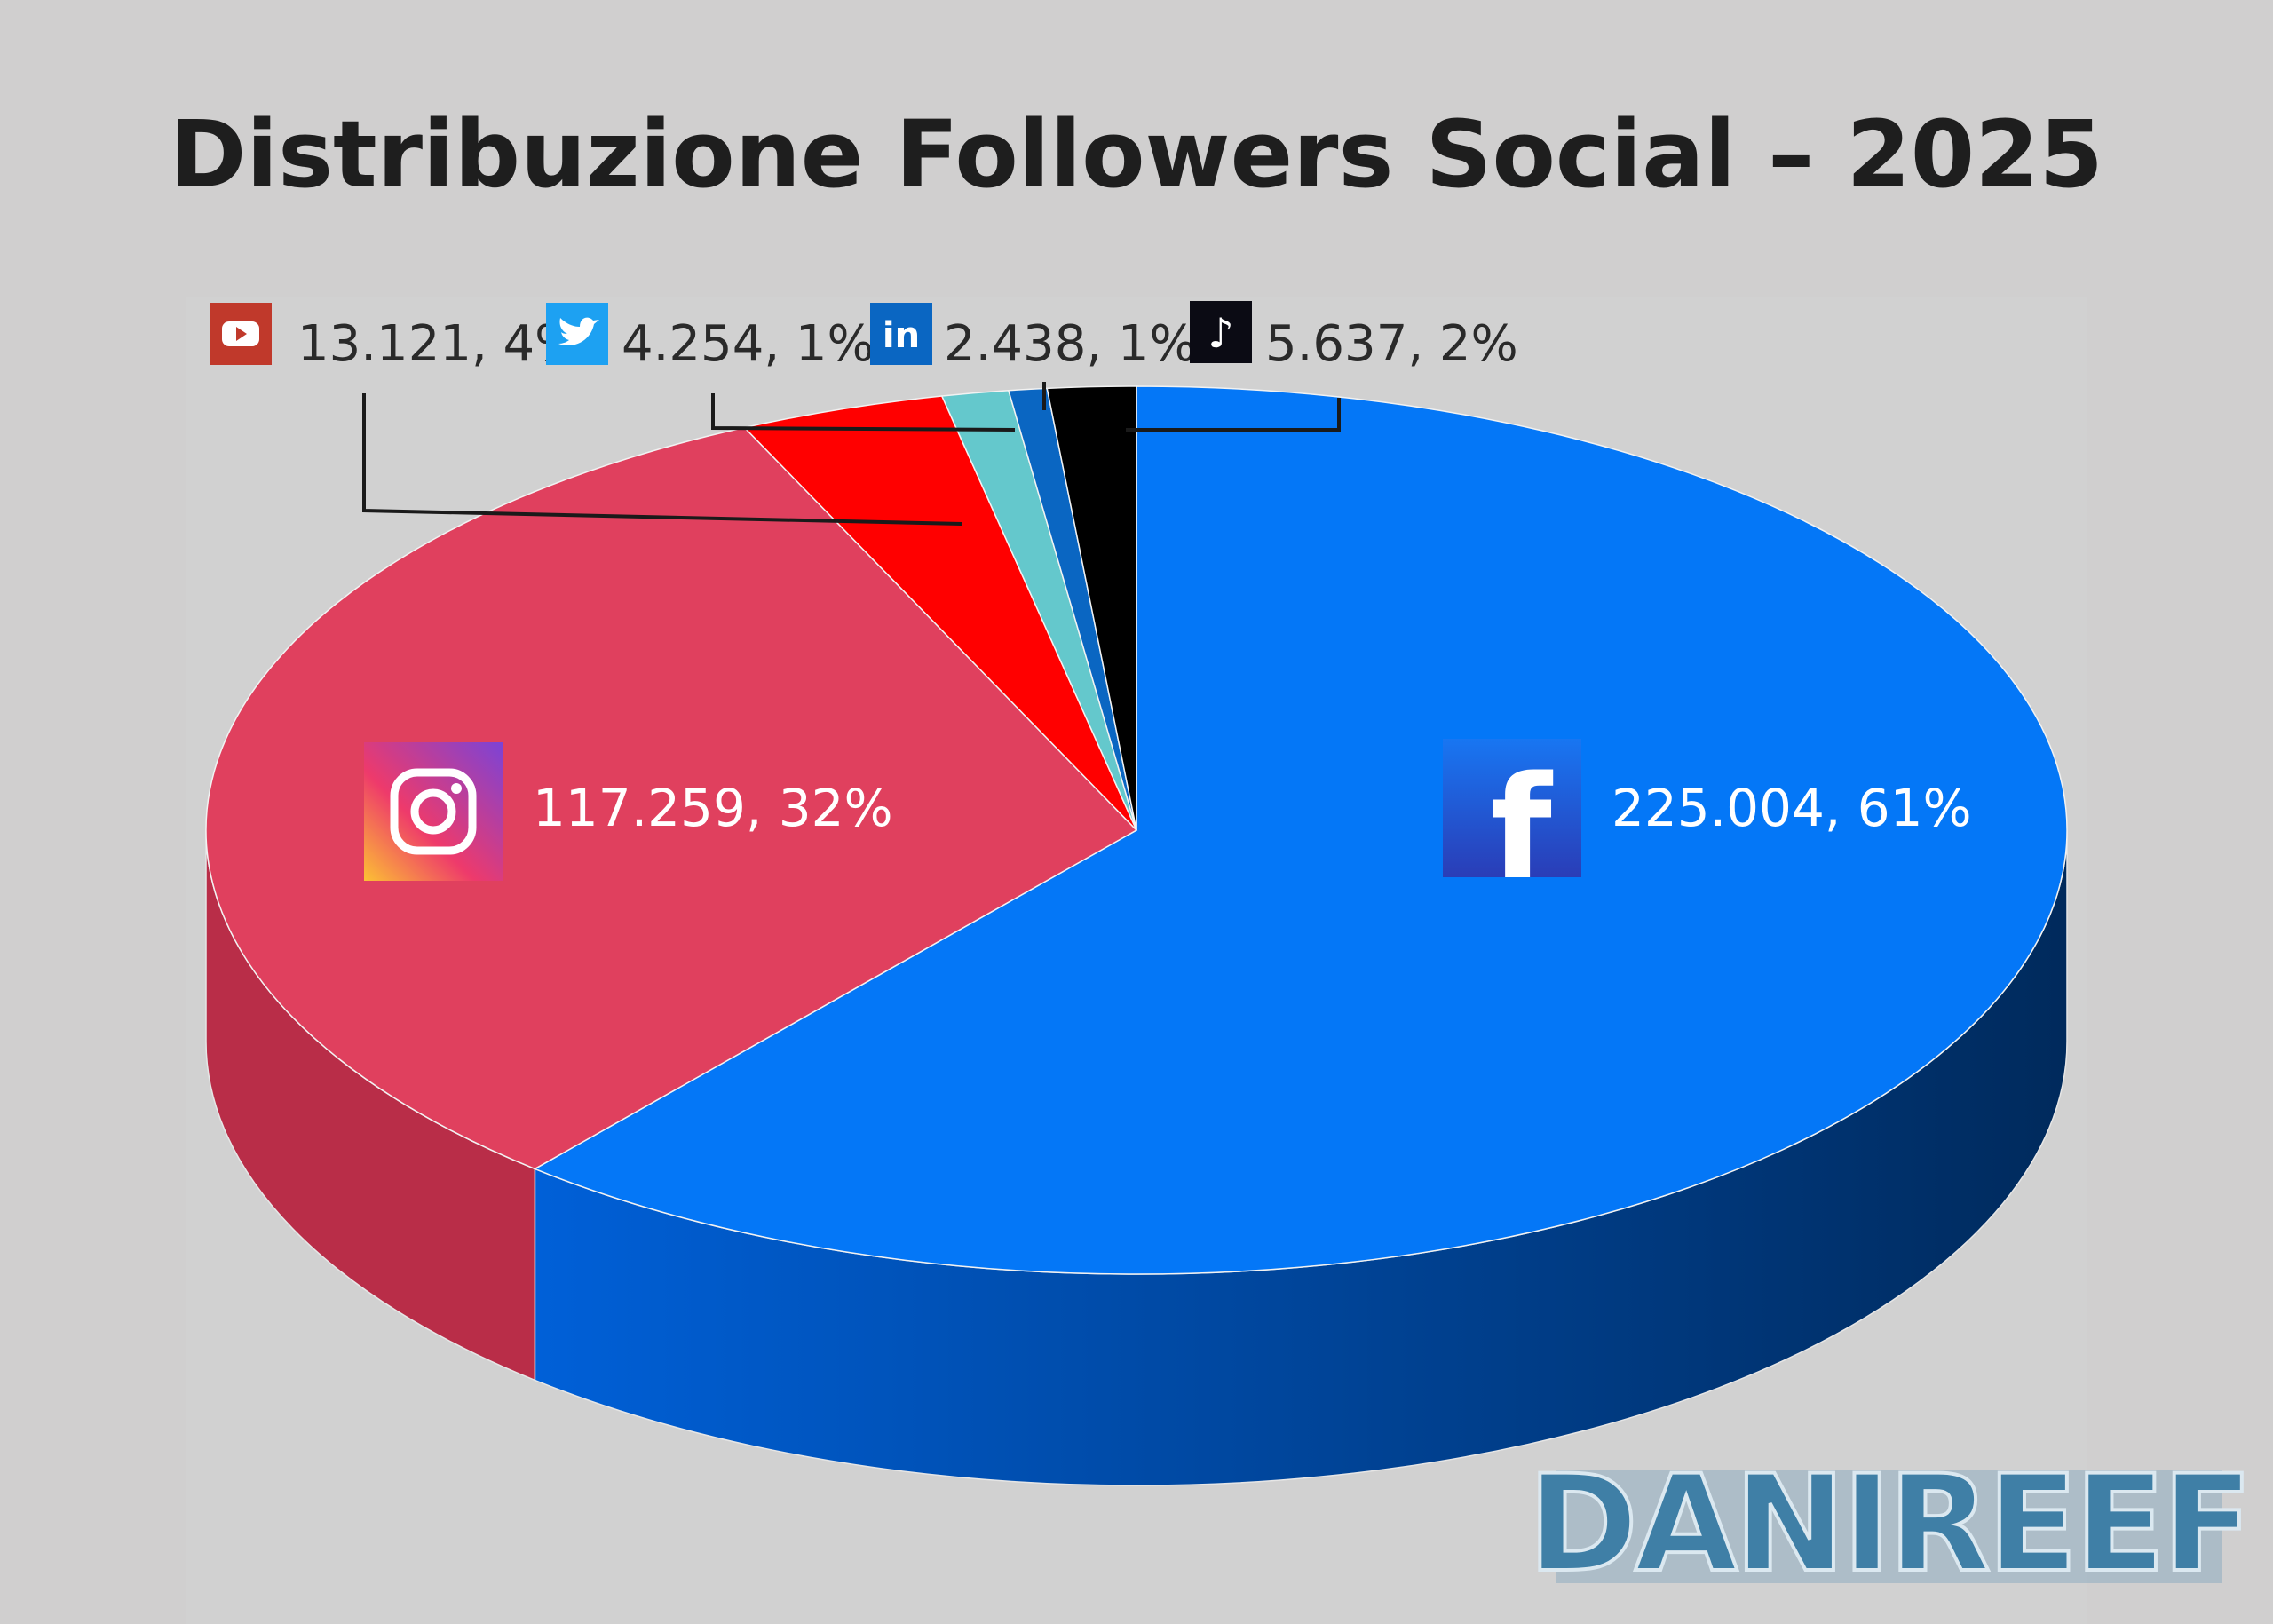 This screenshot has height=1624, width=2273. Describe the element at coordinates (1792, 808) in the screenshot. I see `data-label-text: 225.004, 61%` at that location.